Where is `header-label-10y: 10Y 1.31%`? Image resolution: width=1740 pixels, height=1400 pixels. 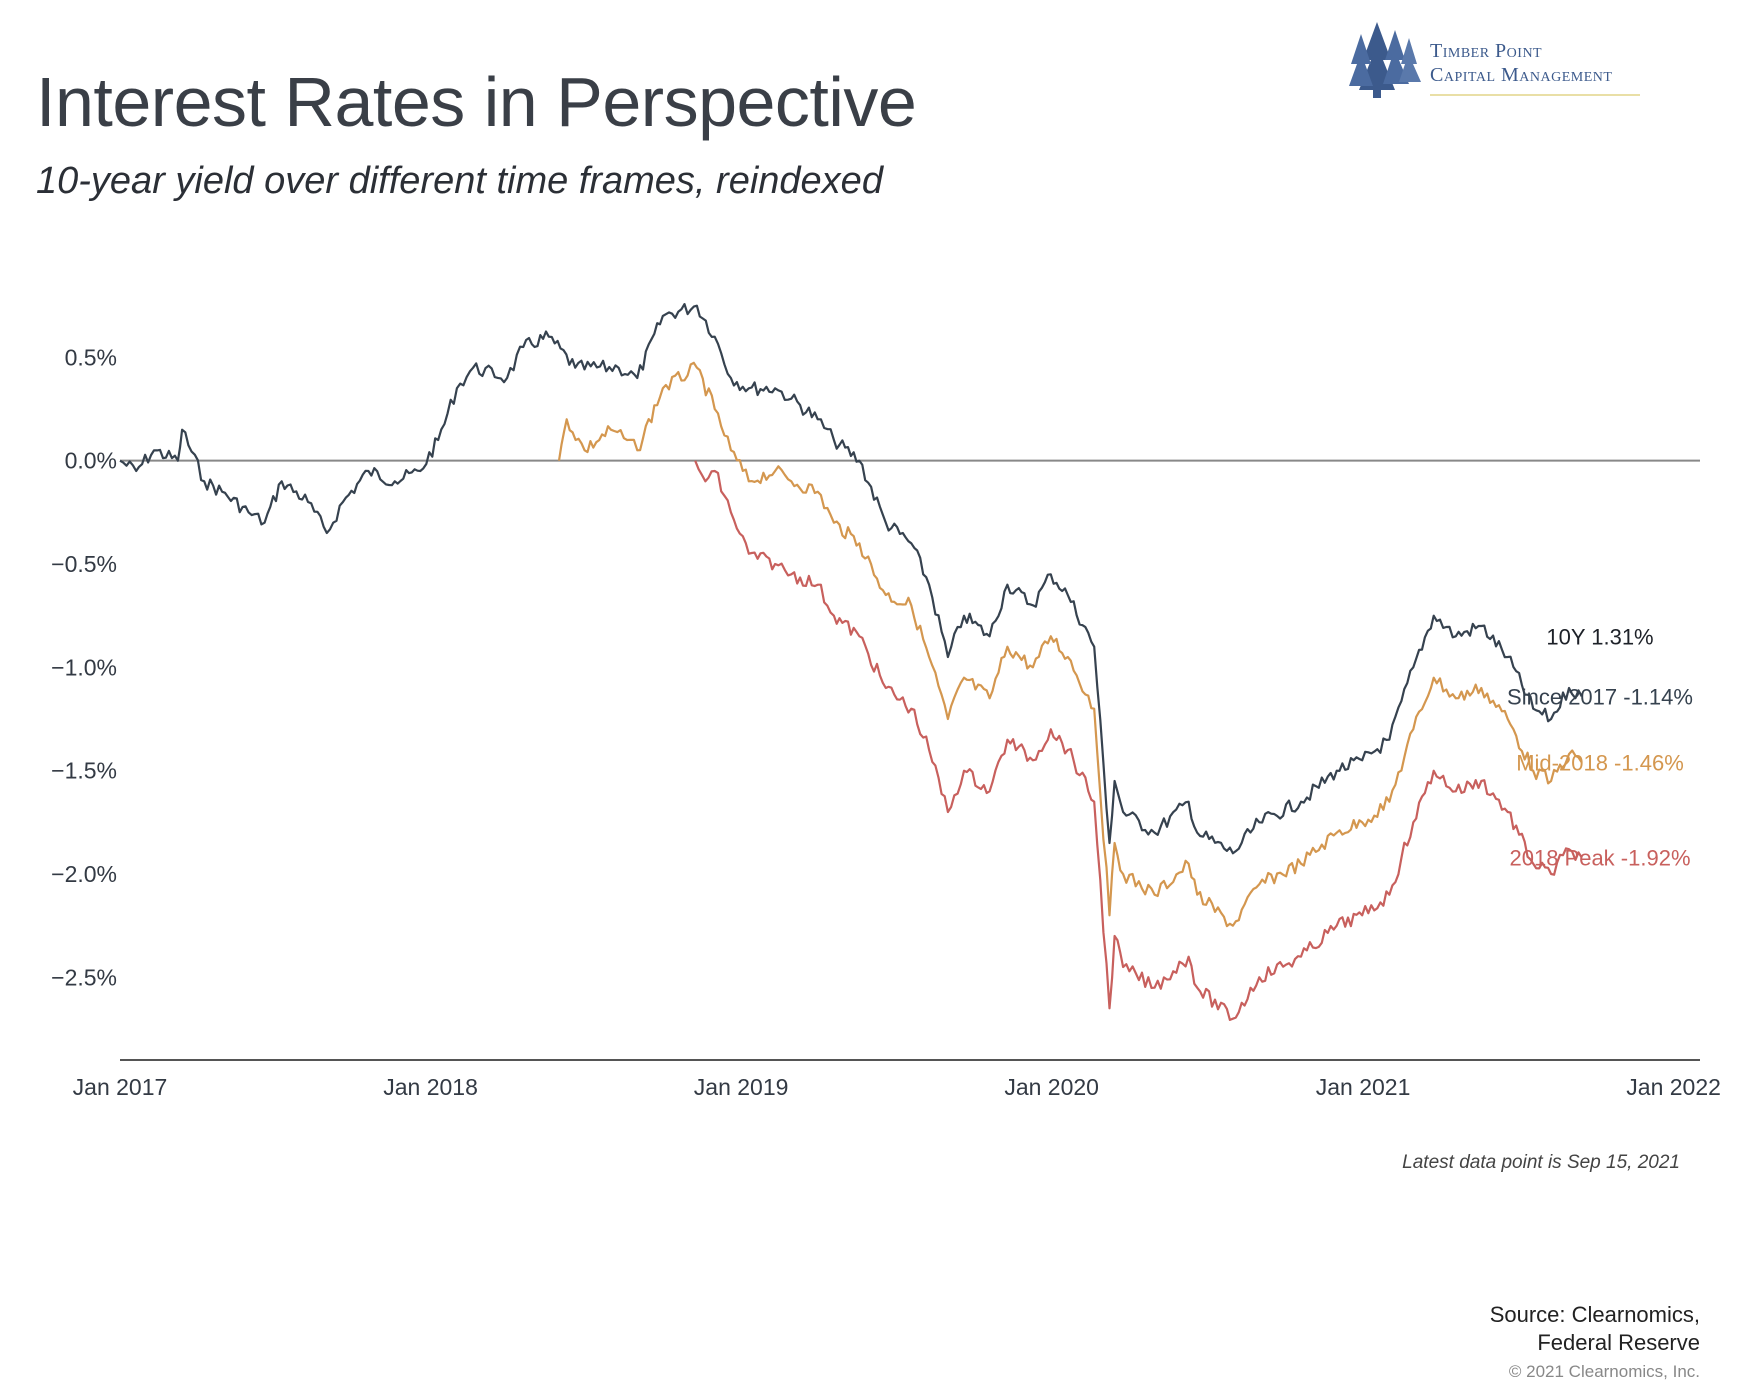
header-label-10y: 10Y 1.31% is located at coordinates (1599, 636).